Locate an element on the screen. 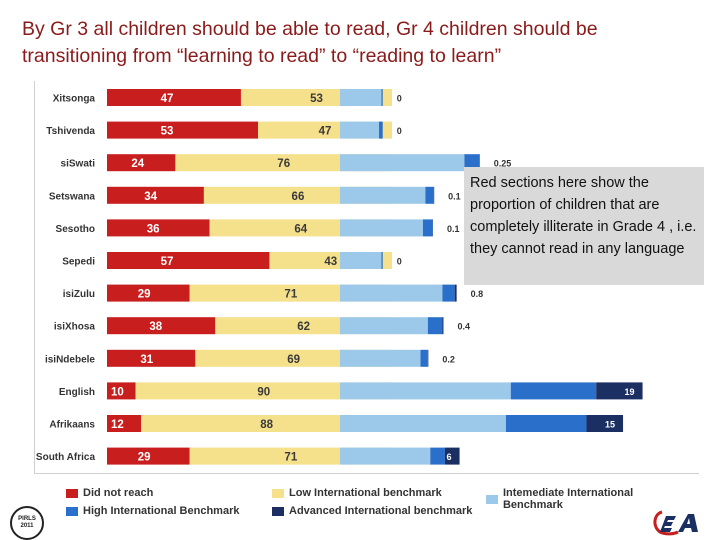 Image resolution: width=720 pixels, height=540 pixels. data-label: 19 is located at coordinates (630, 392).